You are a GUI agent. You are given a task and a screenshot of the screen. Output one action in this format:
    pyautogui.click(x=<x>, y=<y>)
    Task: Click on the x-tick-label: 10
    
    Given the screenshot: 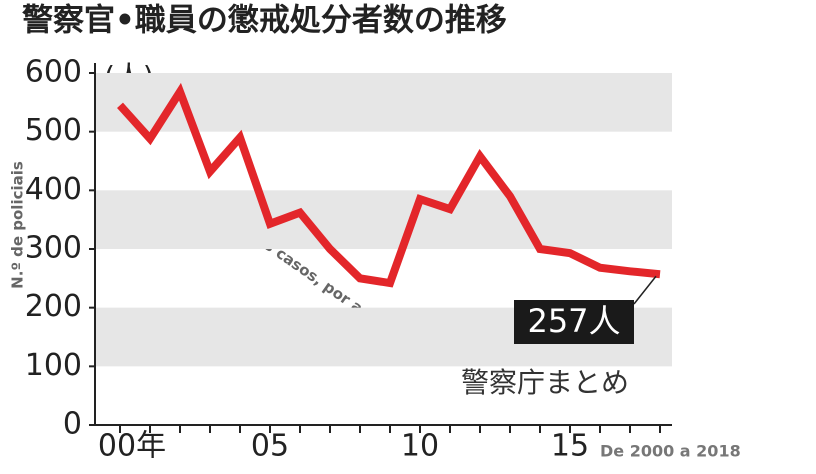 What is the action you would take?
    pyautogui.click(x=420, y=446)
    